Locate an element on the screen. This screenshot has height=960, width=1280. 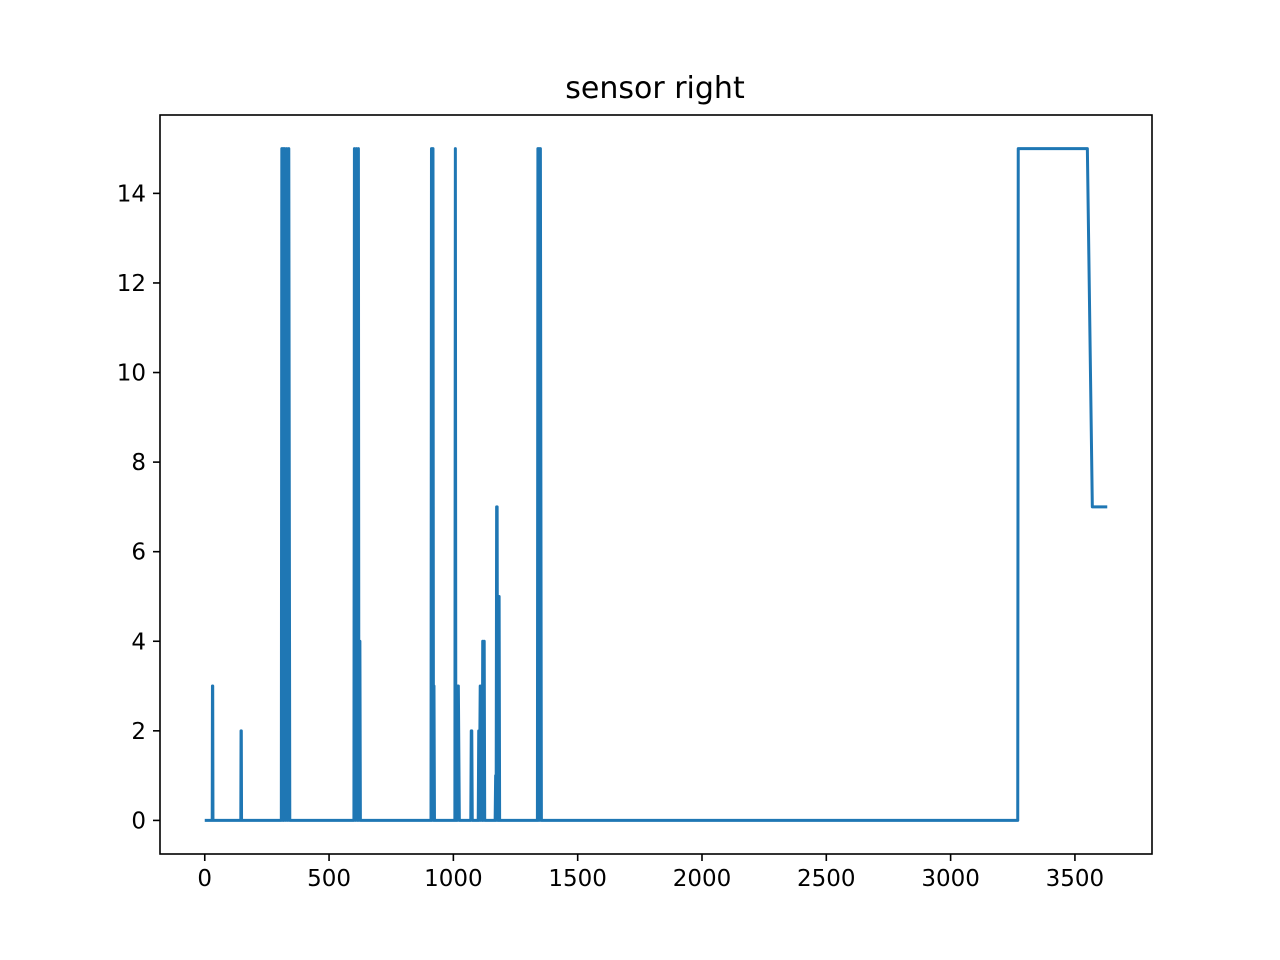
y-tick-label: 2 is located at coordinates (138, 732).